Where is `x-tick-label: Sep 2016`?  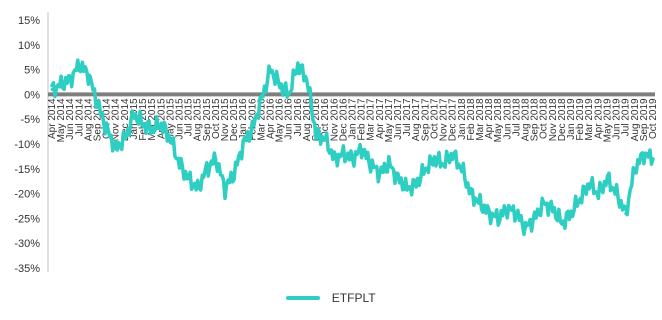 x-tick-label: Sep 2016 is located at coordinates (316, 119).